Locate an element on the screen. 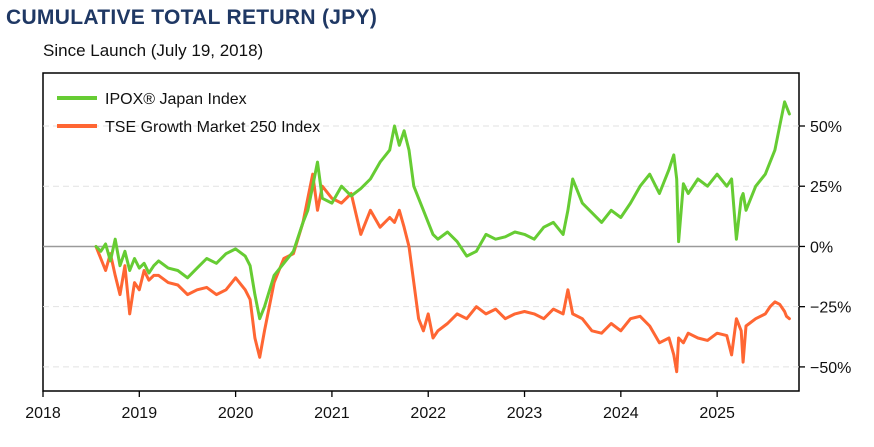 The image size is (874, 447). x-tick-label: 2021 is located at coordinates (332, 413).